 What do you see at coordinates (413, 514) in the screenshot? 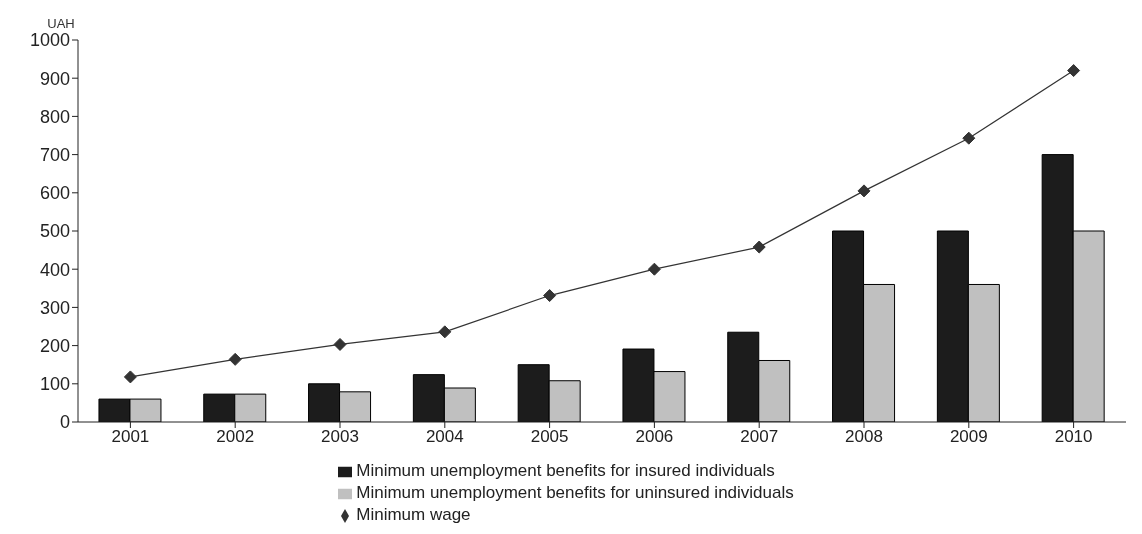
I see `legend-label: Minimum wage` at bounding box center [413, 514].